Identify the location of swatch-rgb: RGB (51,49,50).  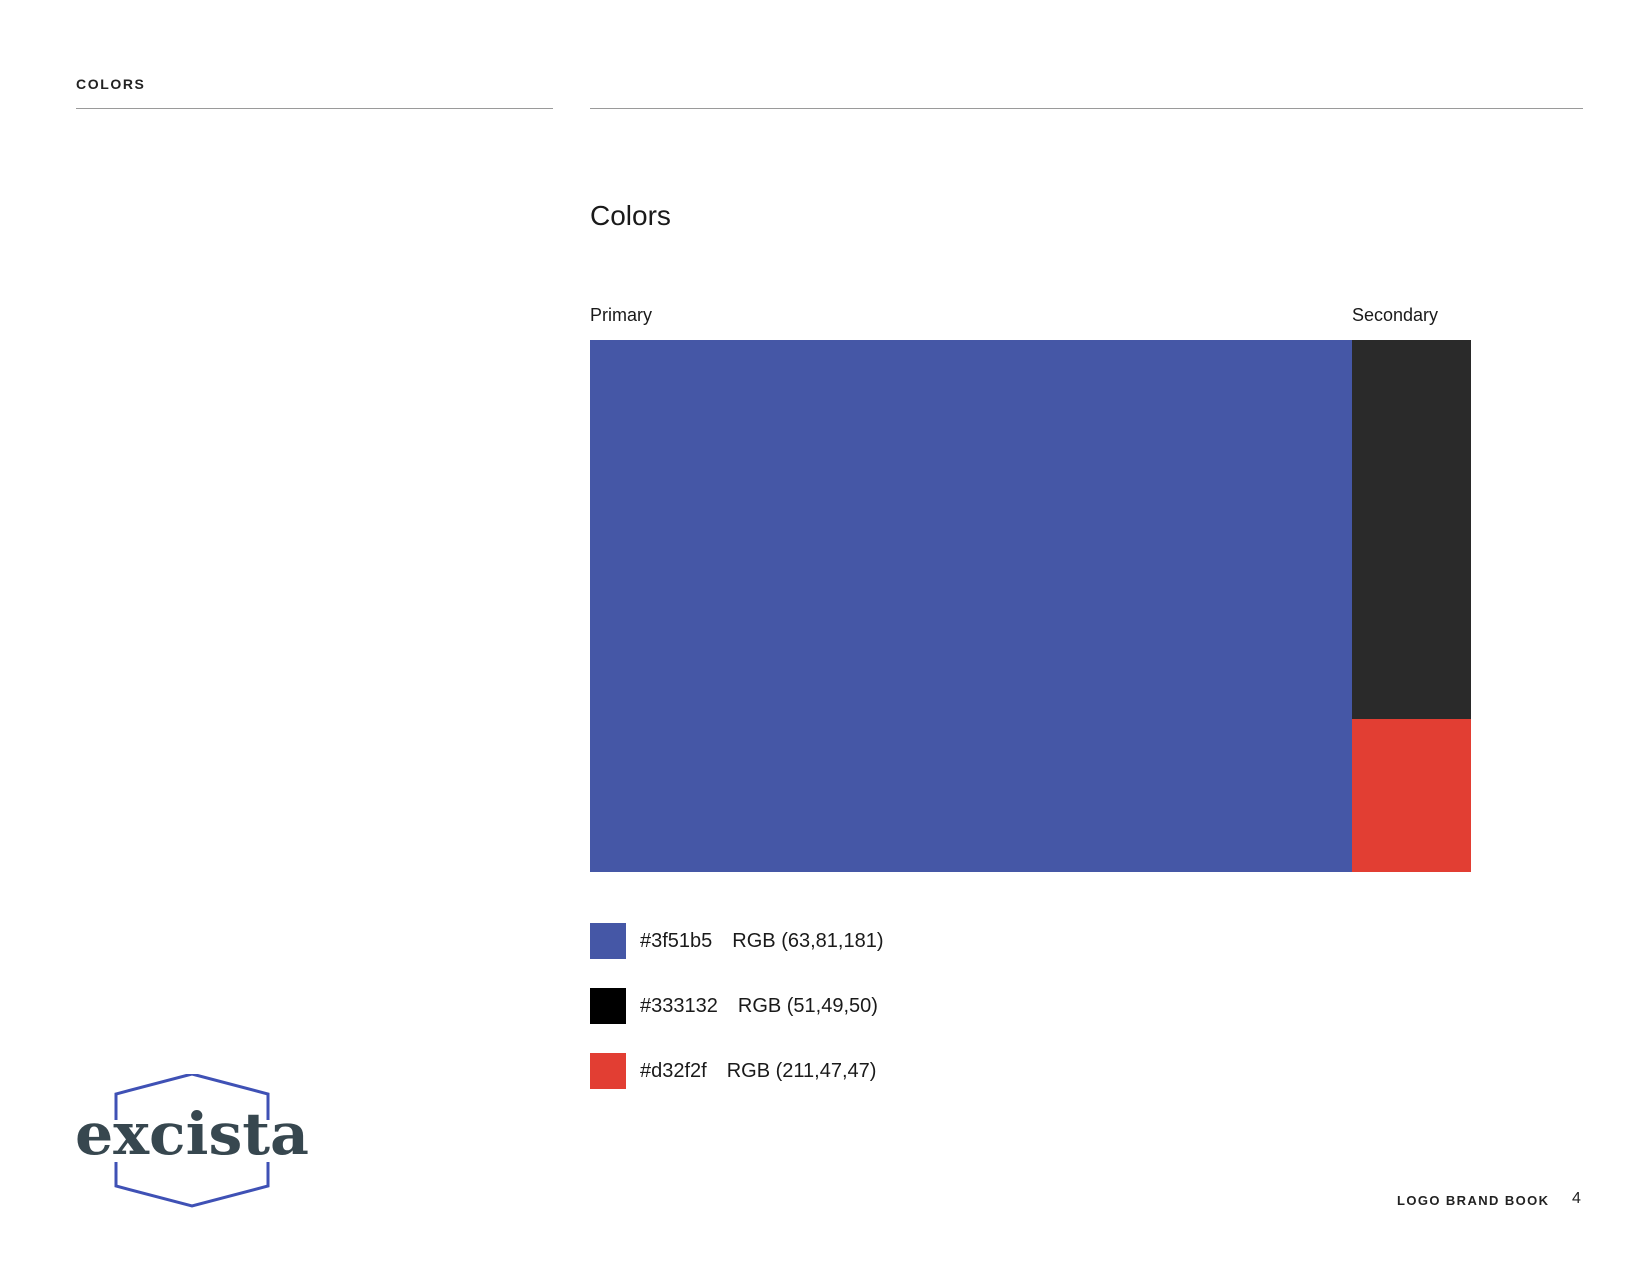
(807, 1005).